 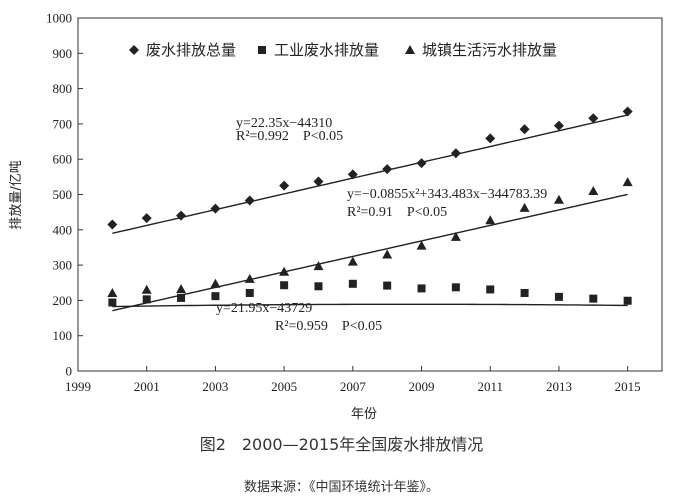 What do you see at coordinates (63, 229) in the screenshot?
I see `y-tick-label: 400` at bounding box center [63, 229].